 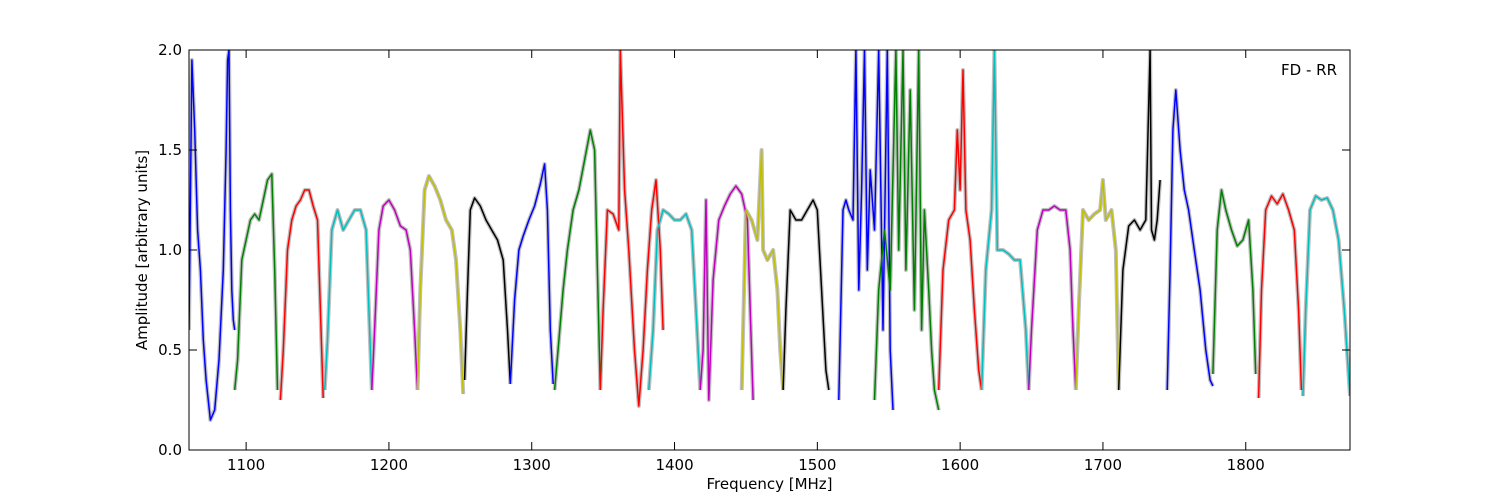 What do you see at coordinates (1103, 465) in the screenshot?
I see `x-tick-label: 1700` at bounding box center [1103, 465].